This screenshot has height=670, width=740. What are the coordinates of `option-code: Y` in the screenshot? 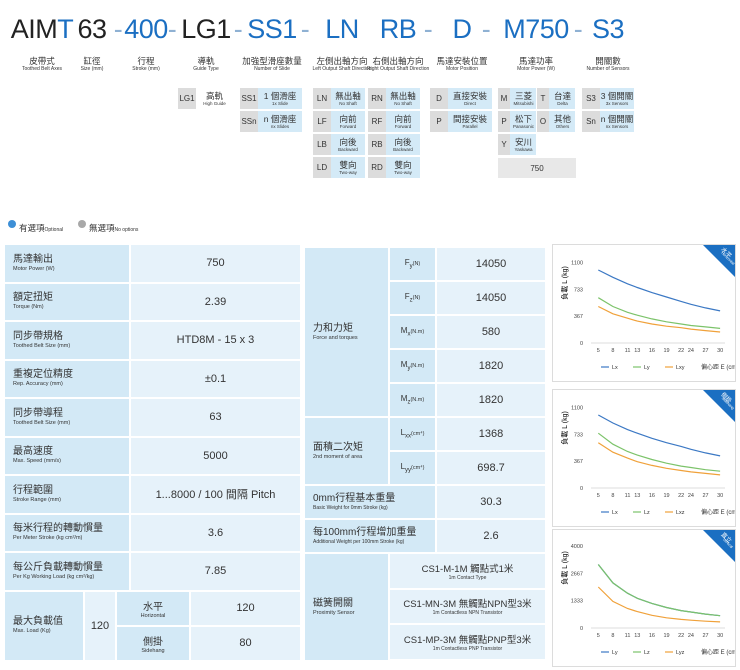 It's located at (504, 144).